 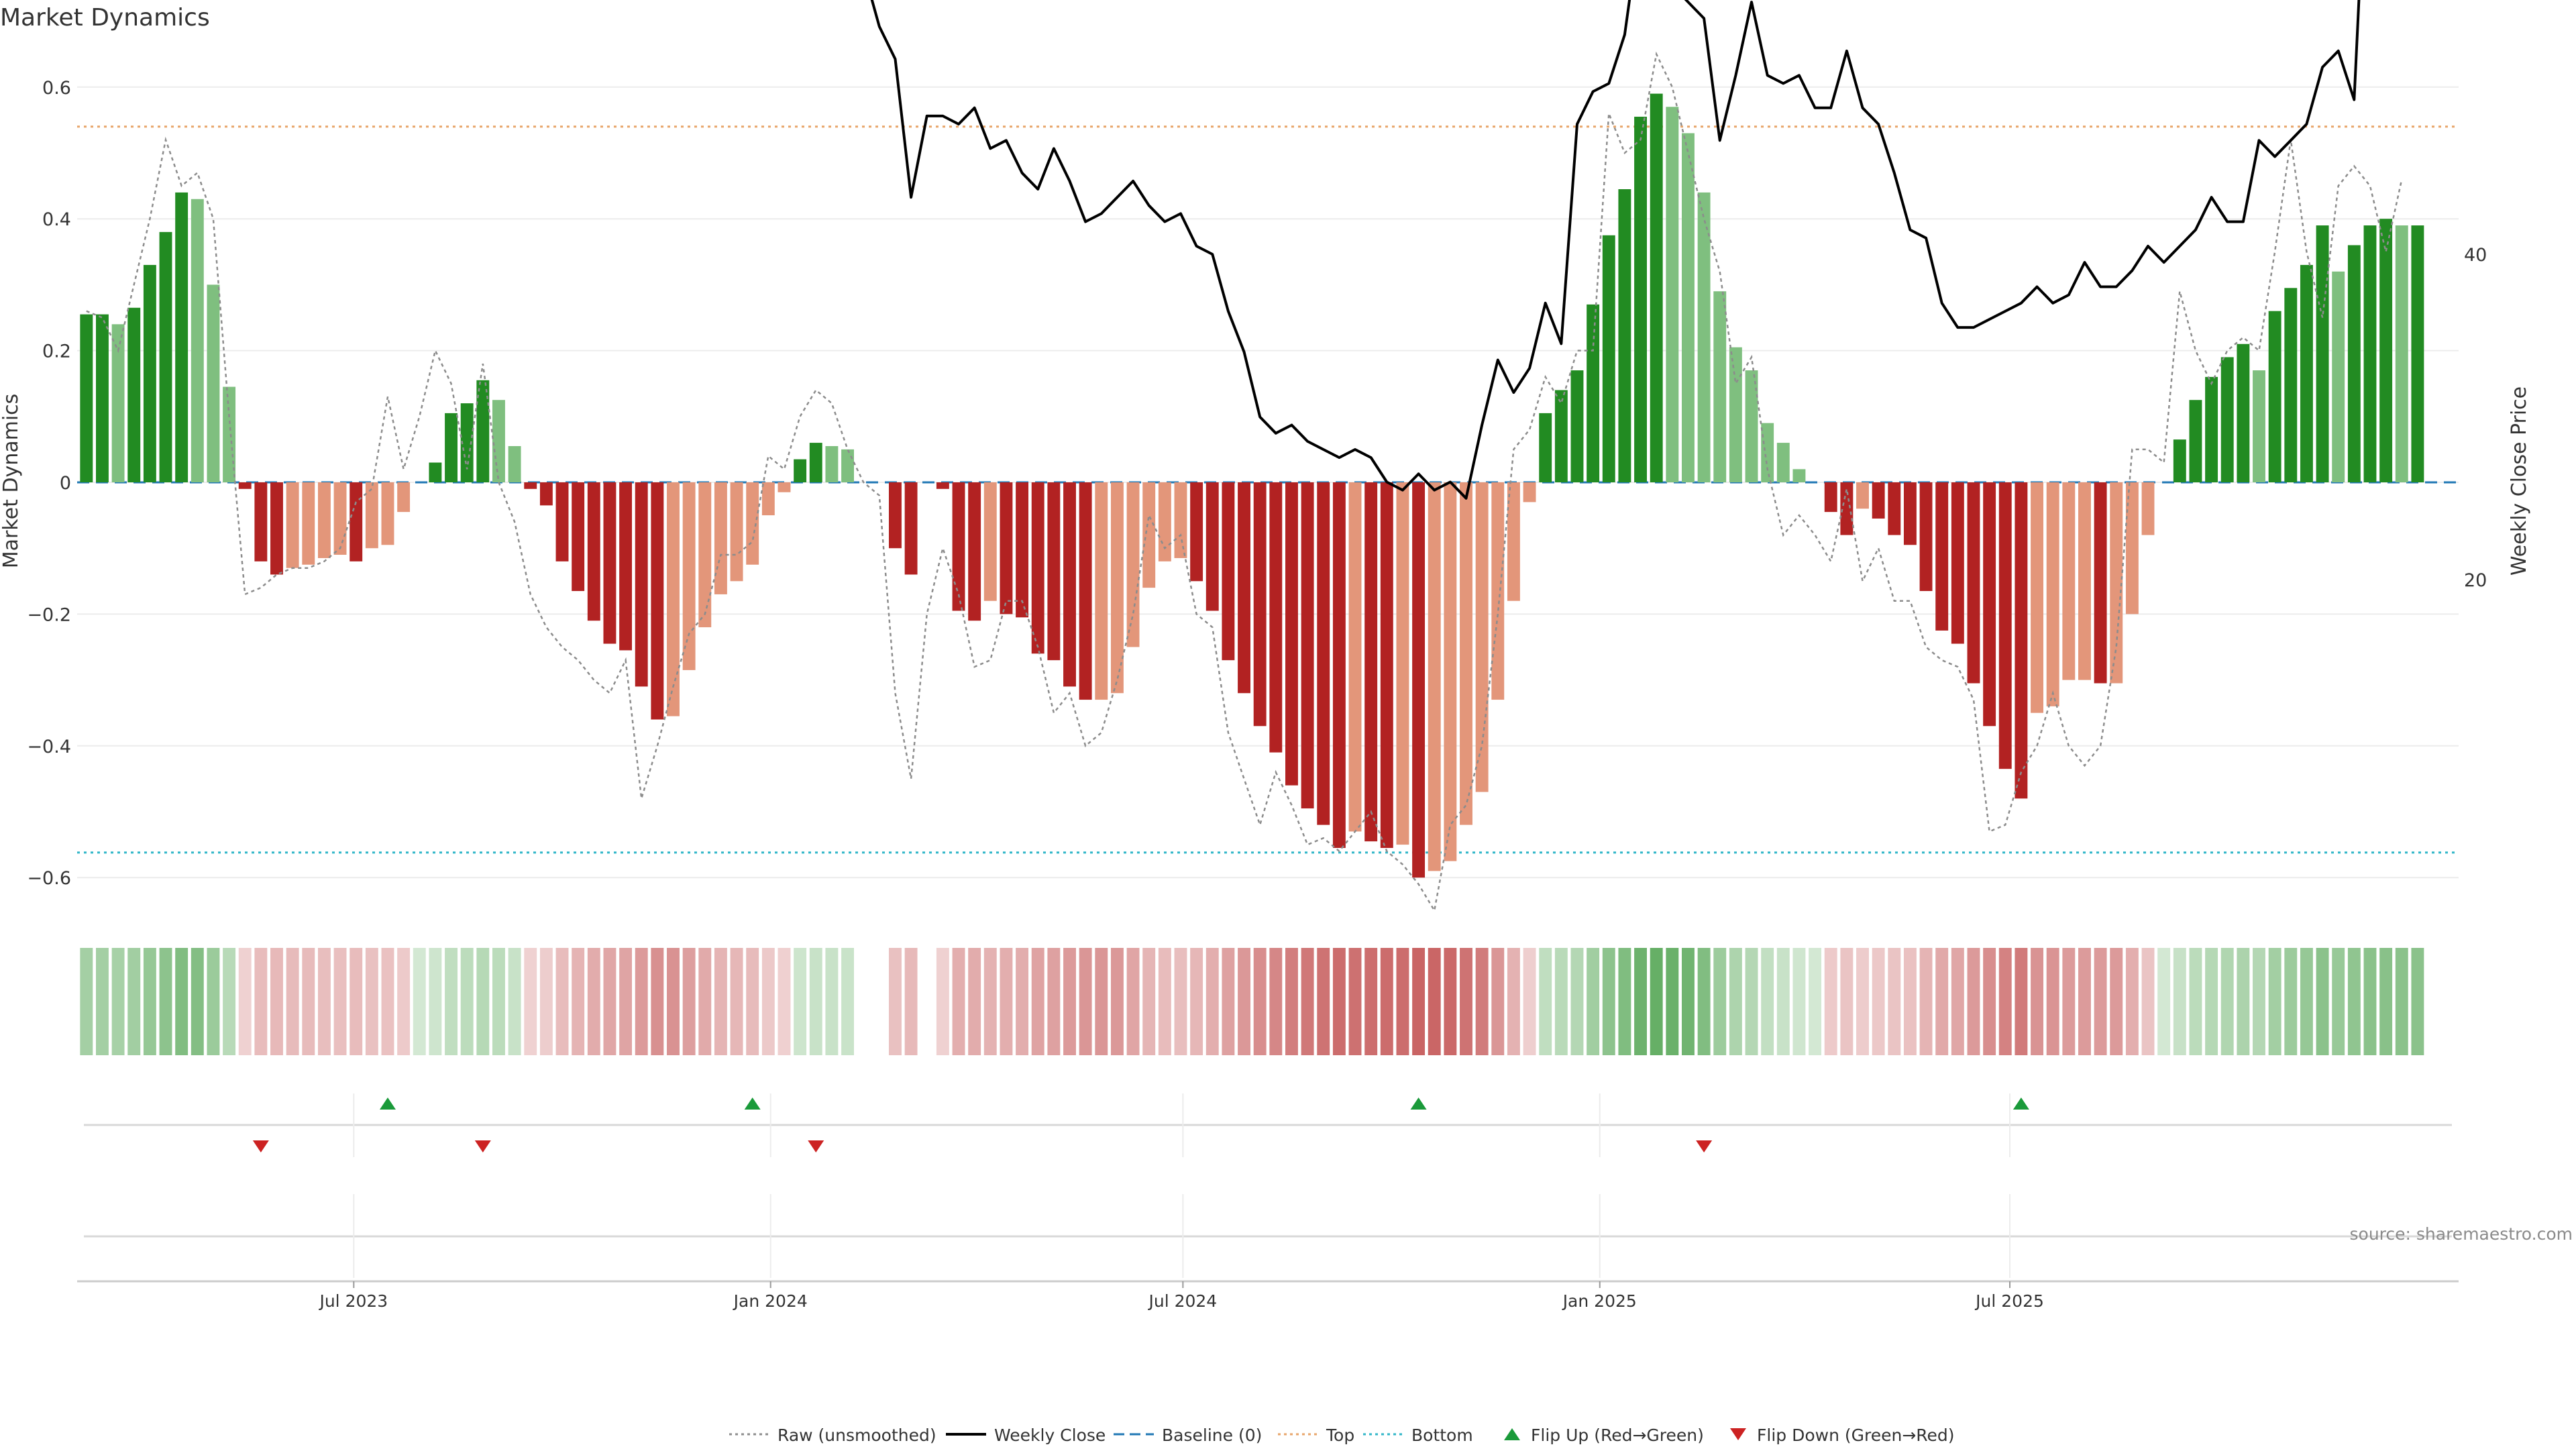 I want to click on x-tick-label: Jul 2024, so click(x=1182, y=1301).